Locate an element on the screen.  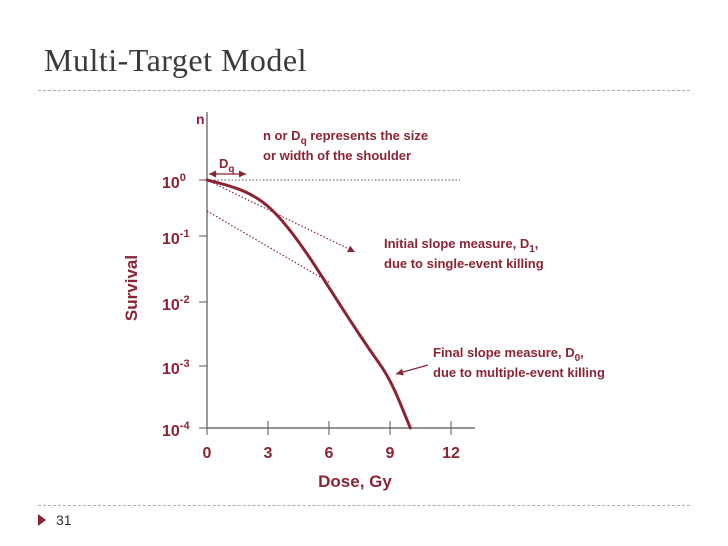
y-tick-label: 10⁻¹ is located at coordinates (176, 238).